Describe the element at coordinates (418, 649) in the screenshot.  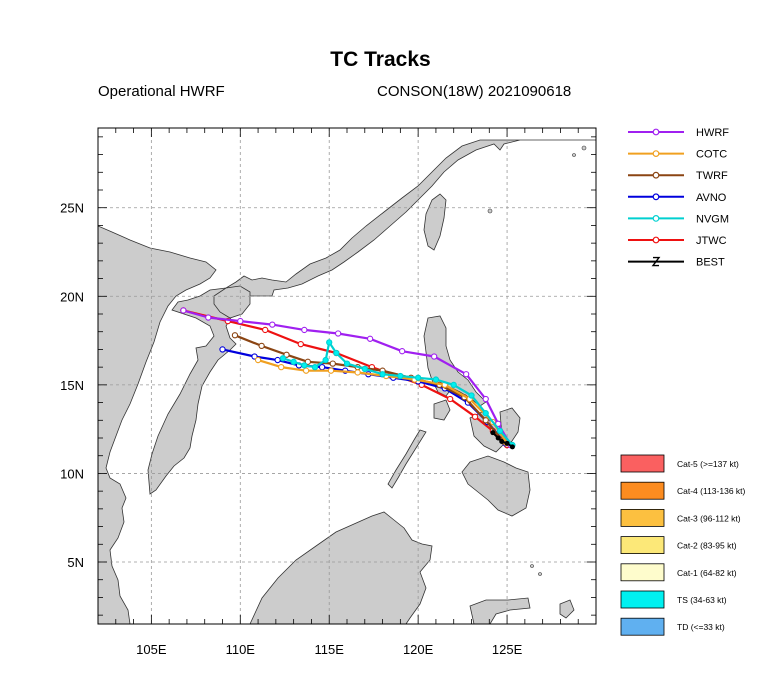
I see `x-tick-label: 120E` at that location.